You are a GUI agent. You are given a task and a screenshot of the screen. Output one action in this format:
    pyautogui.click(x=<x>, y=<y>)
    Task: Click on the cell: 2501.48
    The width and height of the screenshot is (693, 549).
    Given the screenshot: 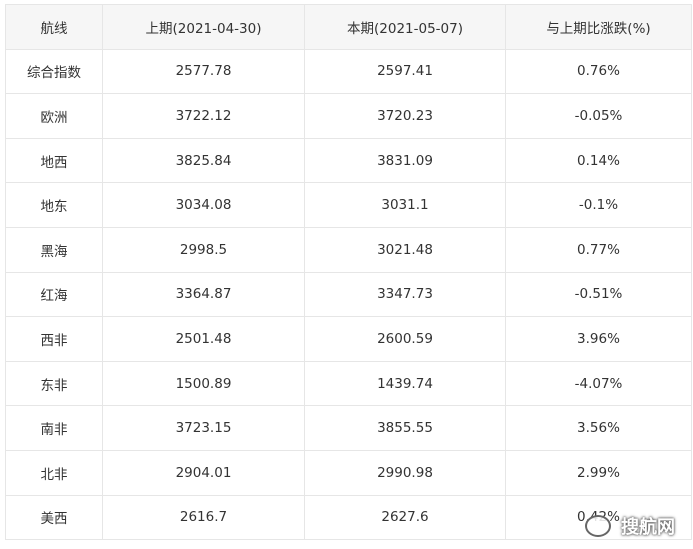 What is the action you would take?
    pyautogui.click(x=203, y=339)
    